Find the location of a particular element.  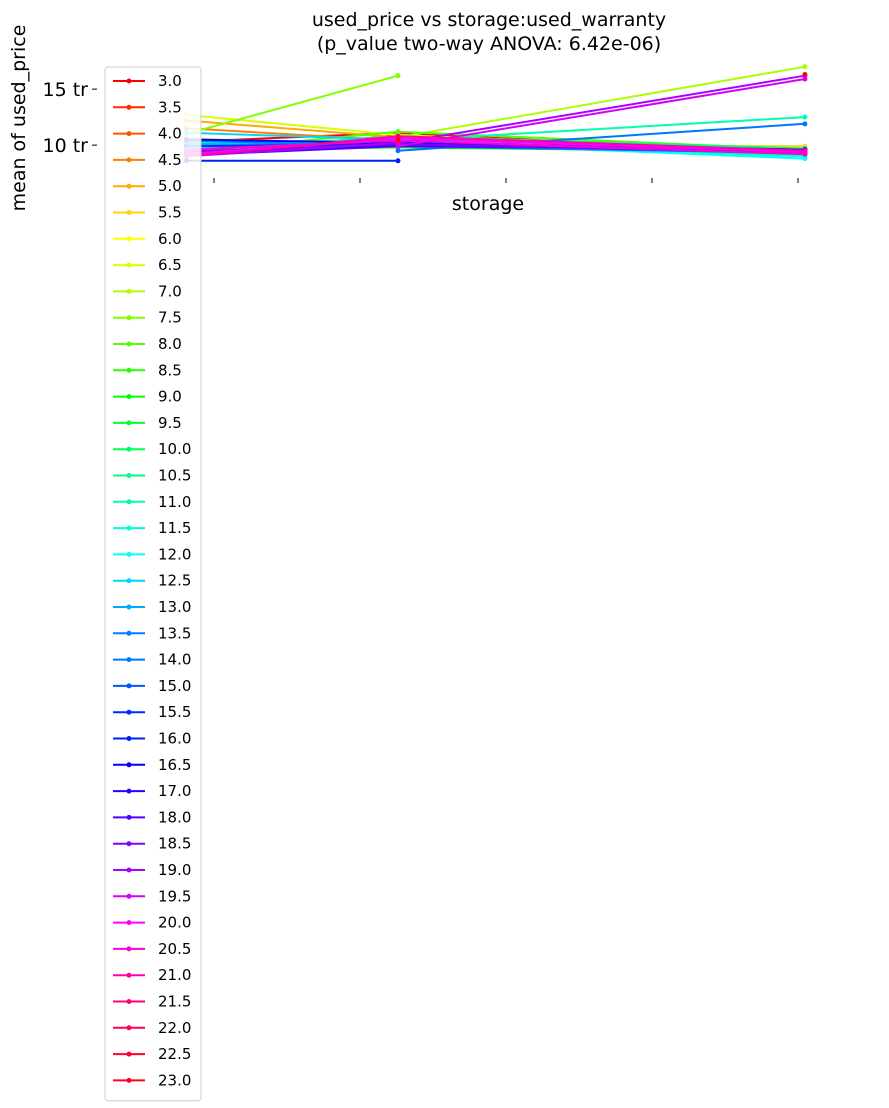

legend-label: 13.0 is located at coordinates (174, 607).